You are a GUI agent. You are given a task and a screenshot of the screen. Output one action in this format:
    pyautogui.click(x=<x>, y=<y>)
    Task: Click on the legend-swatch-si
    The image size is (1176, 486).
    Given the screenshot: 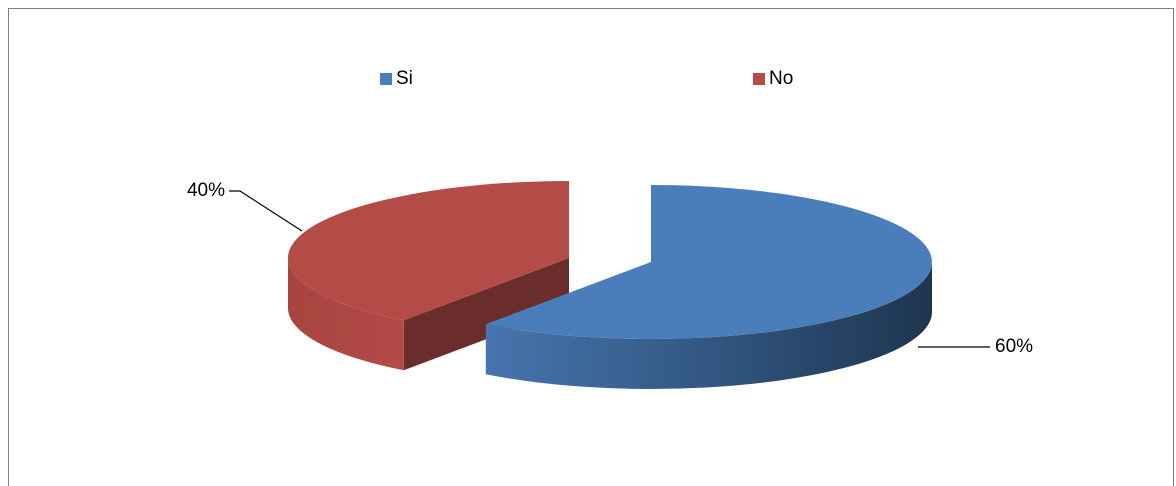 What is the action you would take?
    pyautogui.click(x=386, y=79)
    